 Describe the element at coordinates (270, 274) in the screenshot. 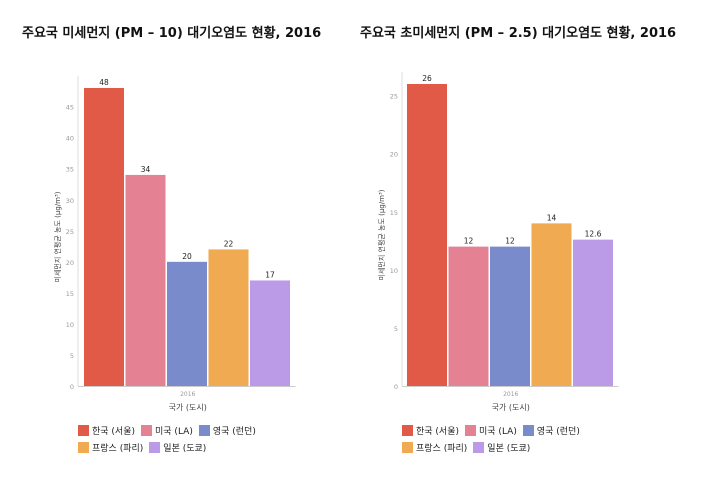

I see `bar-value-label: 17` at that location.